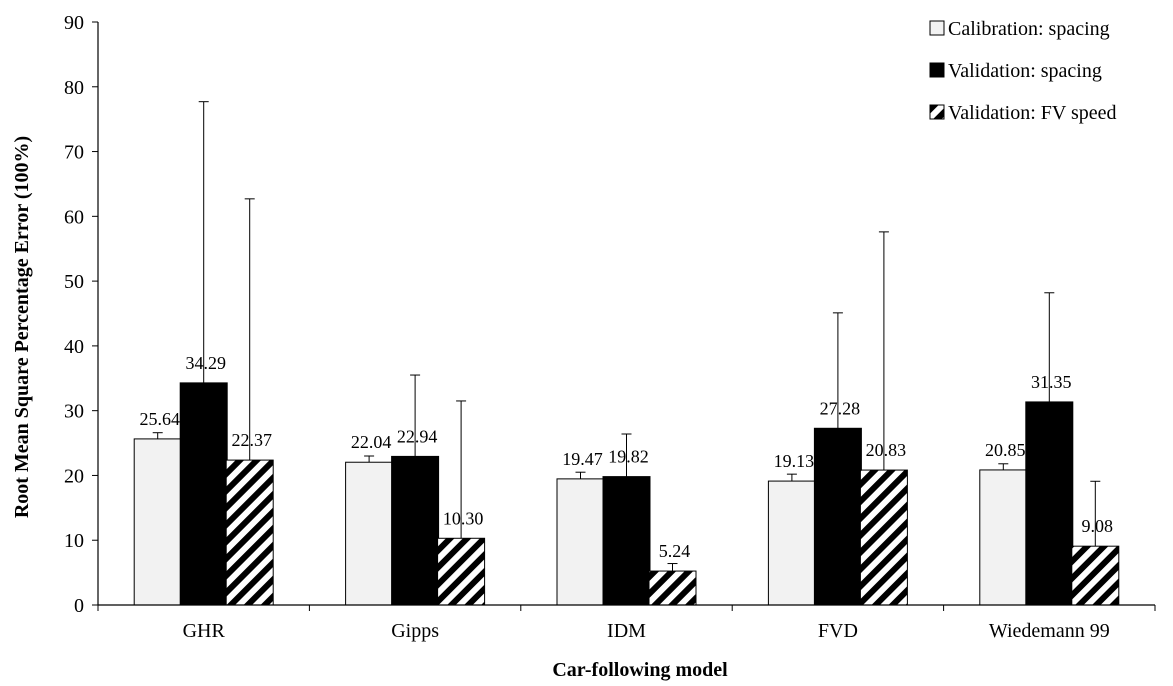 This screenshot has height=686, width=1173. Describe the element at coordinates (74, 282) in the screenshot. I see `y-tick-label: 50` at that location.